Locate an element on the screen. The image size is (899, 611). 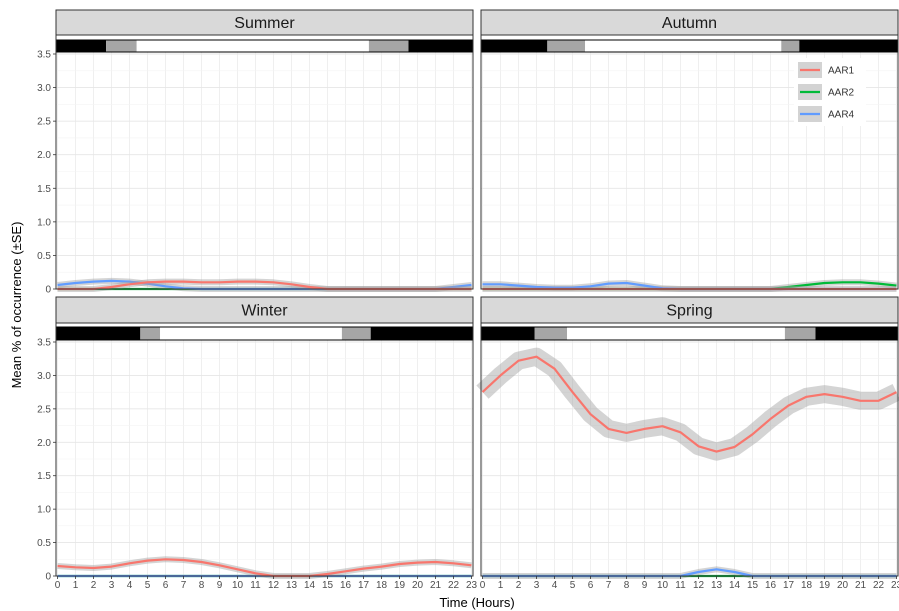
strip-title-winter: Winter is located at coordinates (264, 311).